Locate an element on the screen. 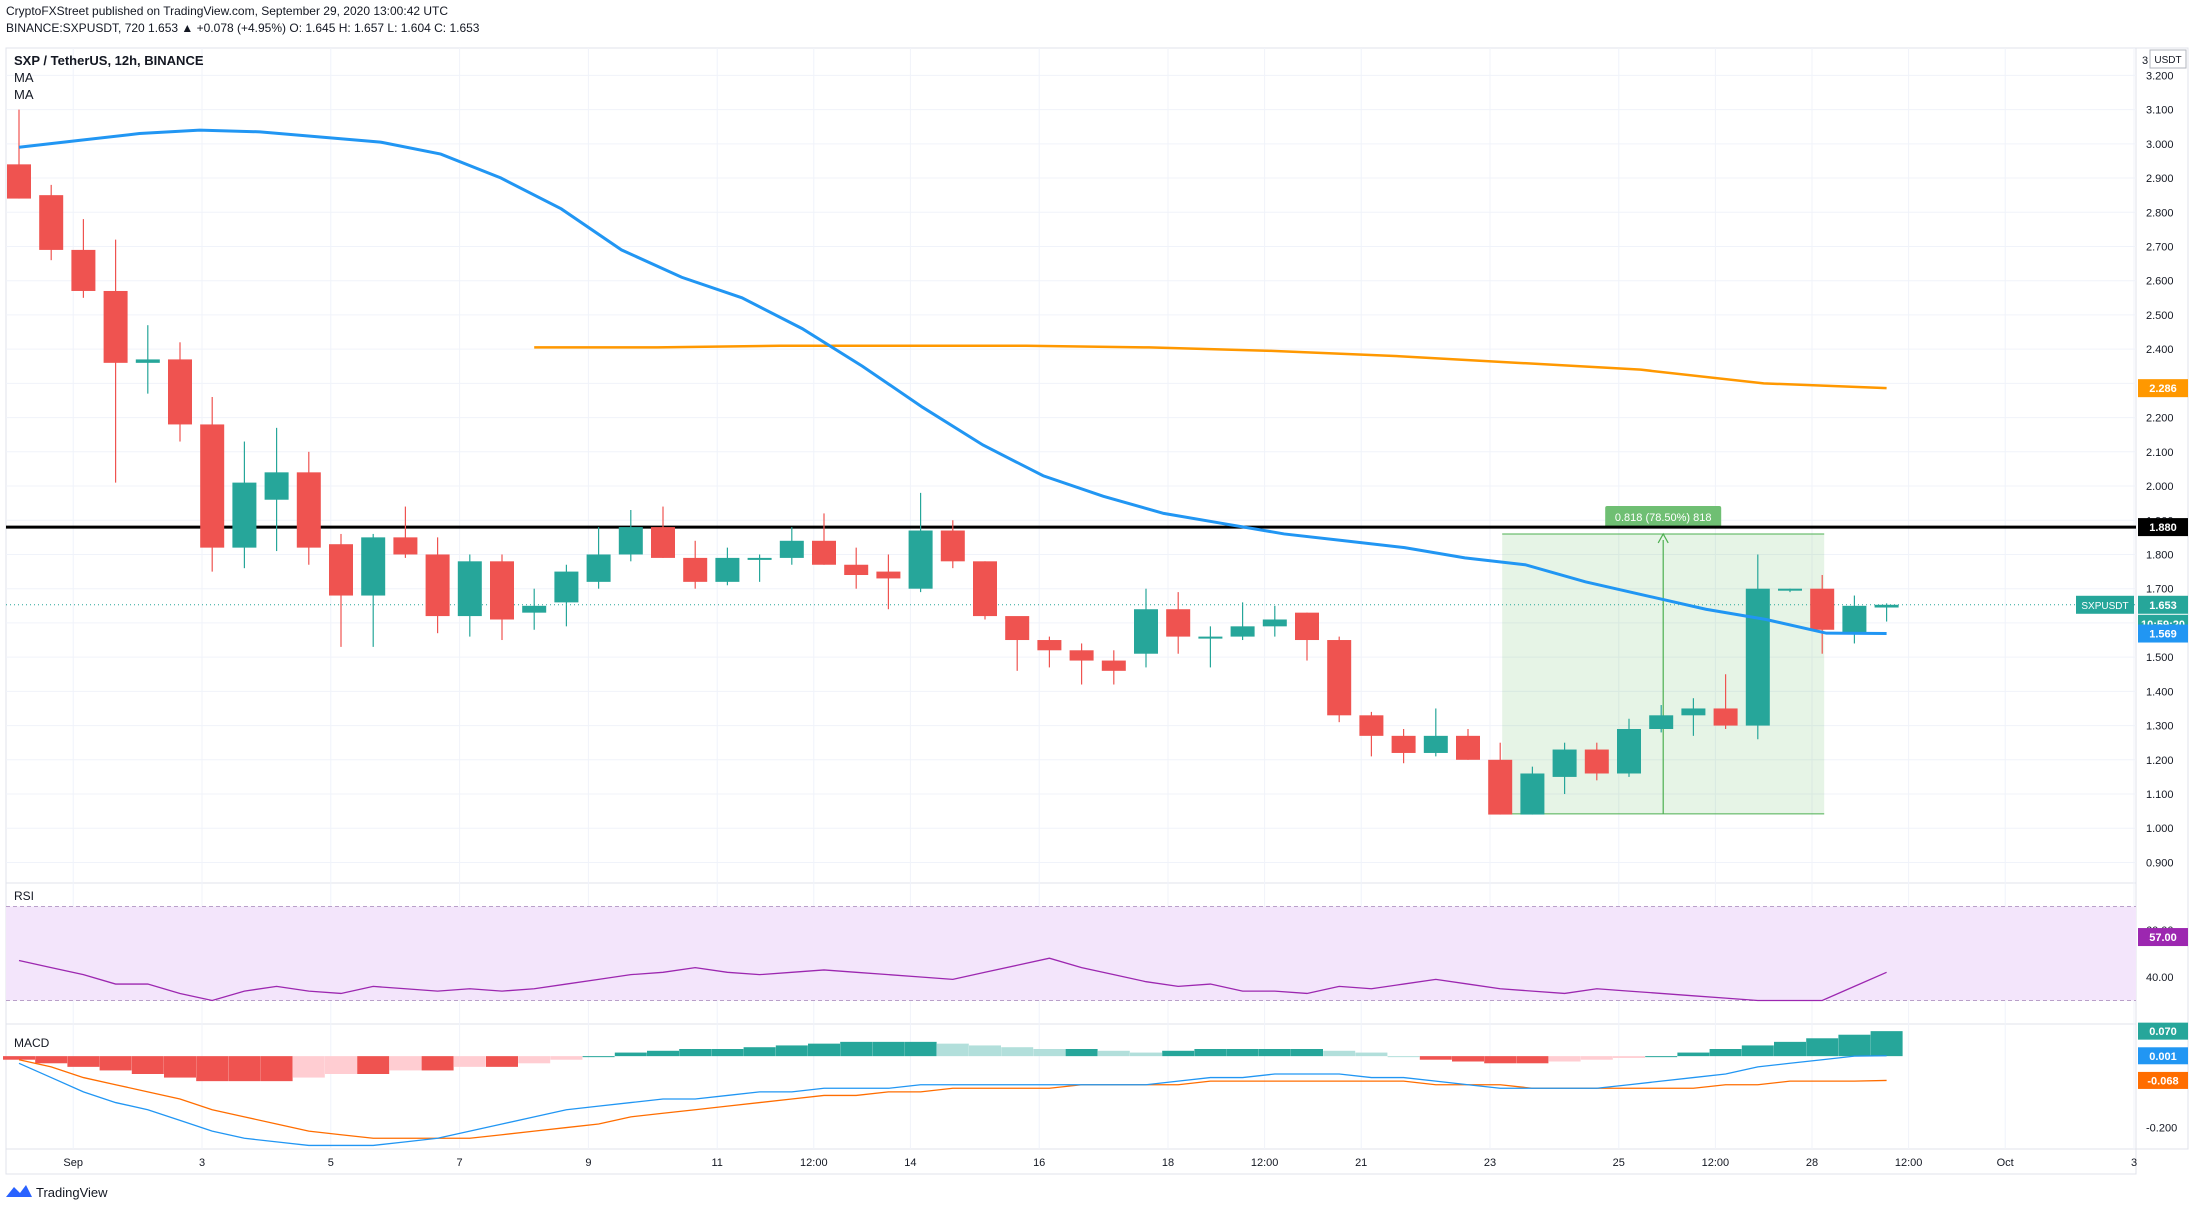 This screenshot has height=1209, width=2208. measure-label: 0.818 (78.50%) 818 is located at coordinates (1663, 518).